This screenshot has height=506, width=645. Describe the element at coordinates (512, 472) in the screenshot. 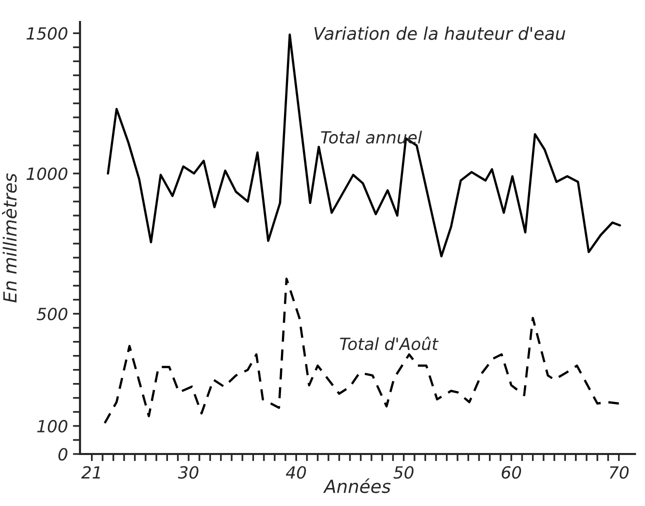

I see `x-tick-label: 60` at that location.